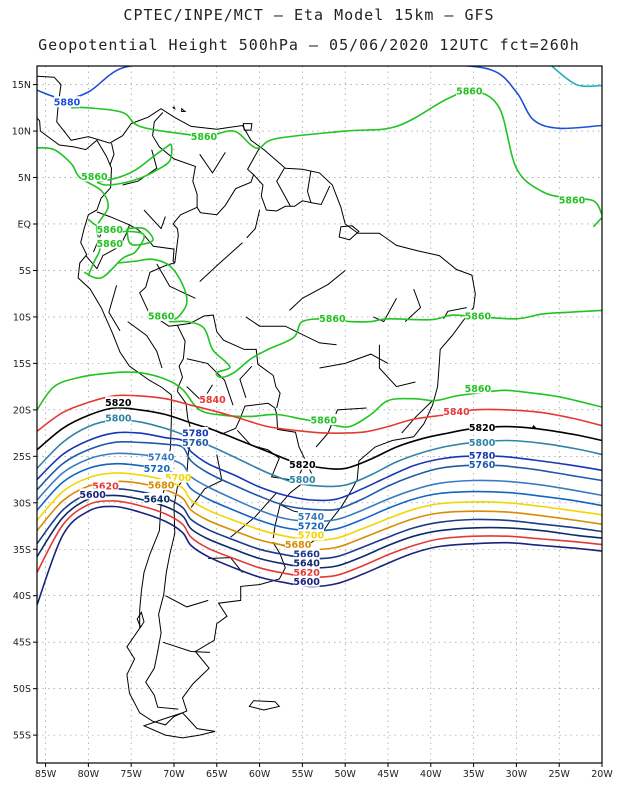  I want to click on contour-label-5700: 5700, so click(311, 536).